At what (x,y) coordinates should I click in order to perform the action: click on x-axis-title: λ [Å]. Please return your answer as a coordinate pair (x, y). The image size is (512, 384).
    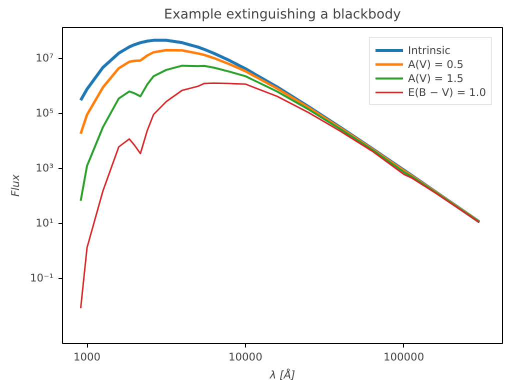
    Looking at the image, I should click on (282, 375).